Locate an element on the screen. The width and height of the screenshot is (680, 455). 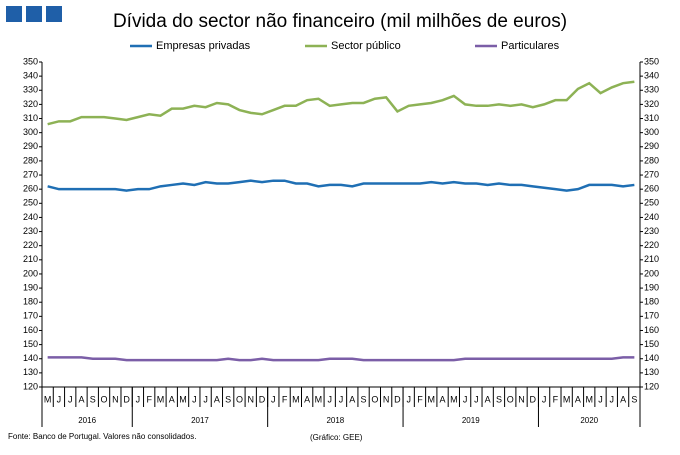
y2-tick-label: 220 is located at coordinates (651, 245).